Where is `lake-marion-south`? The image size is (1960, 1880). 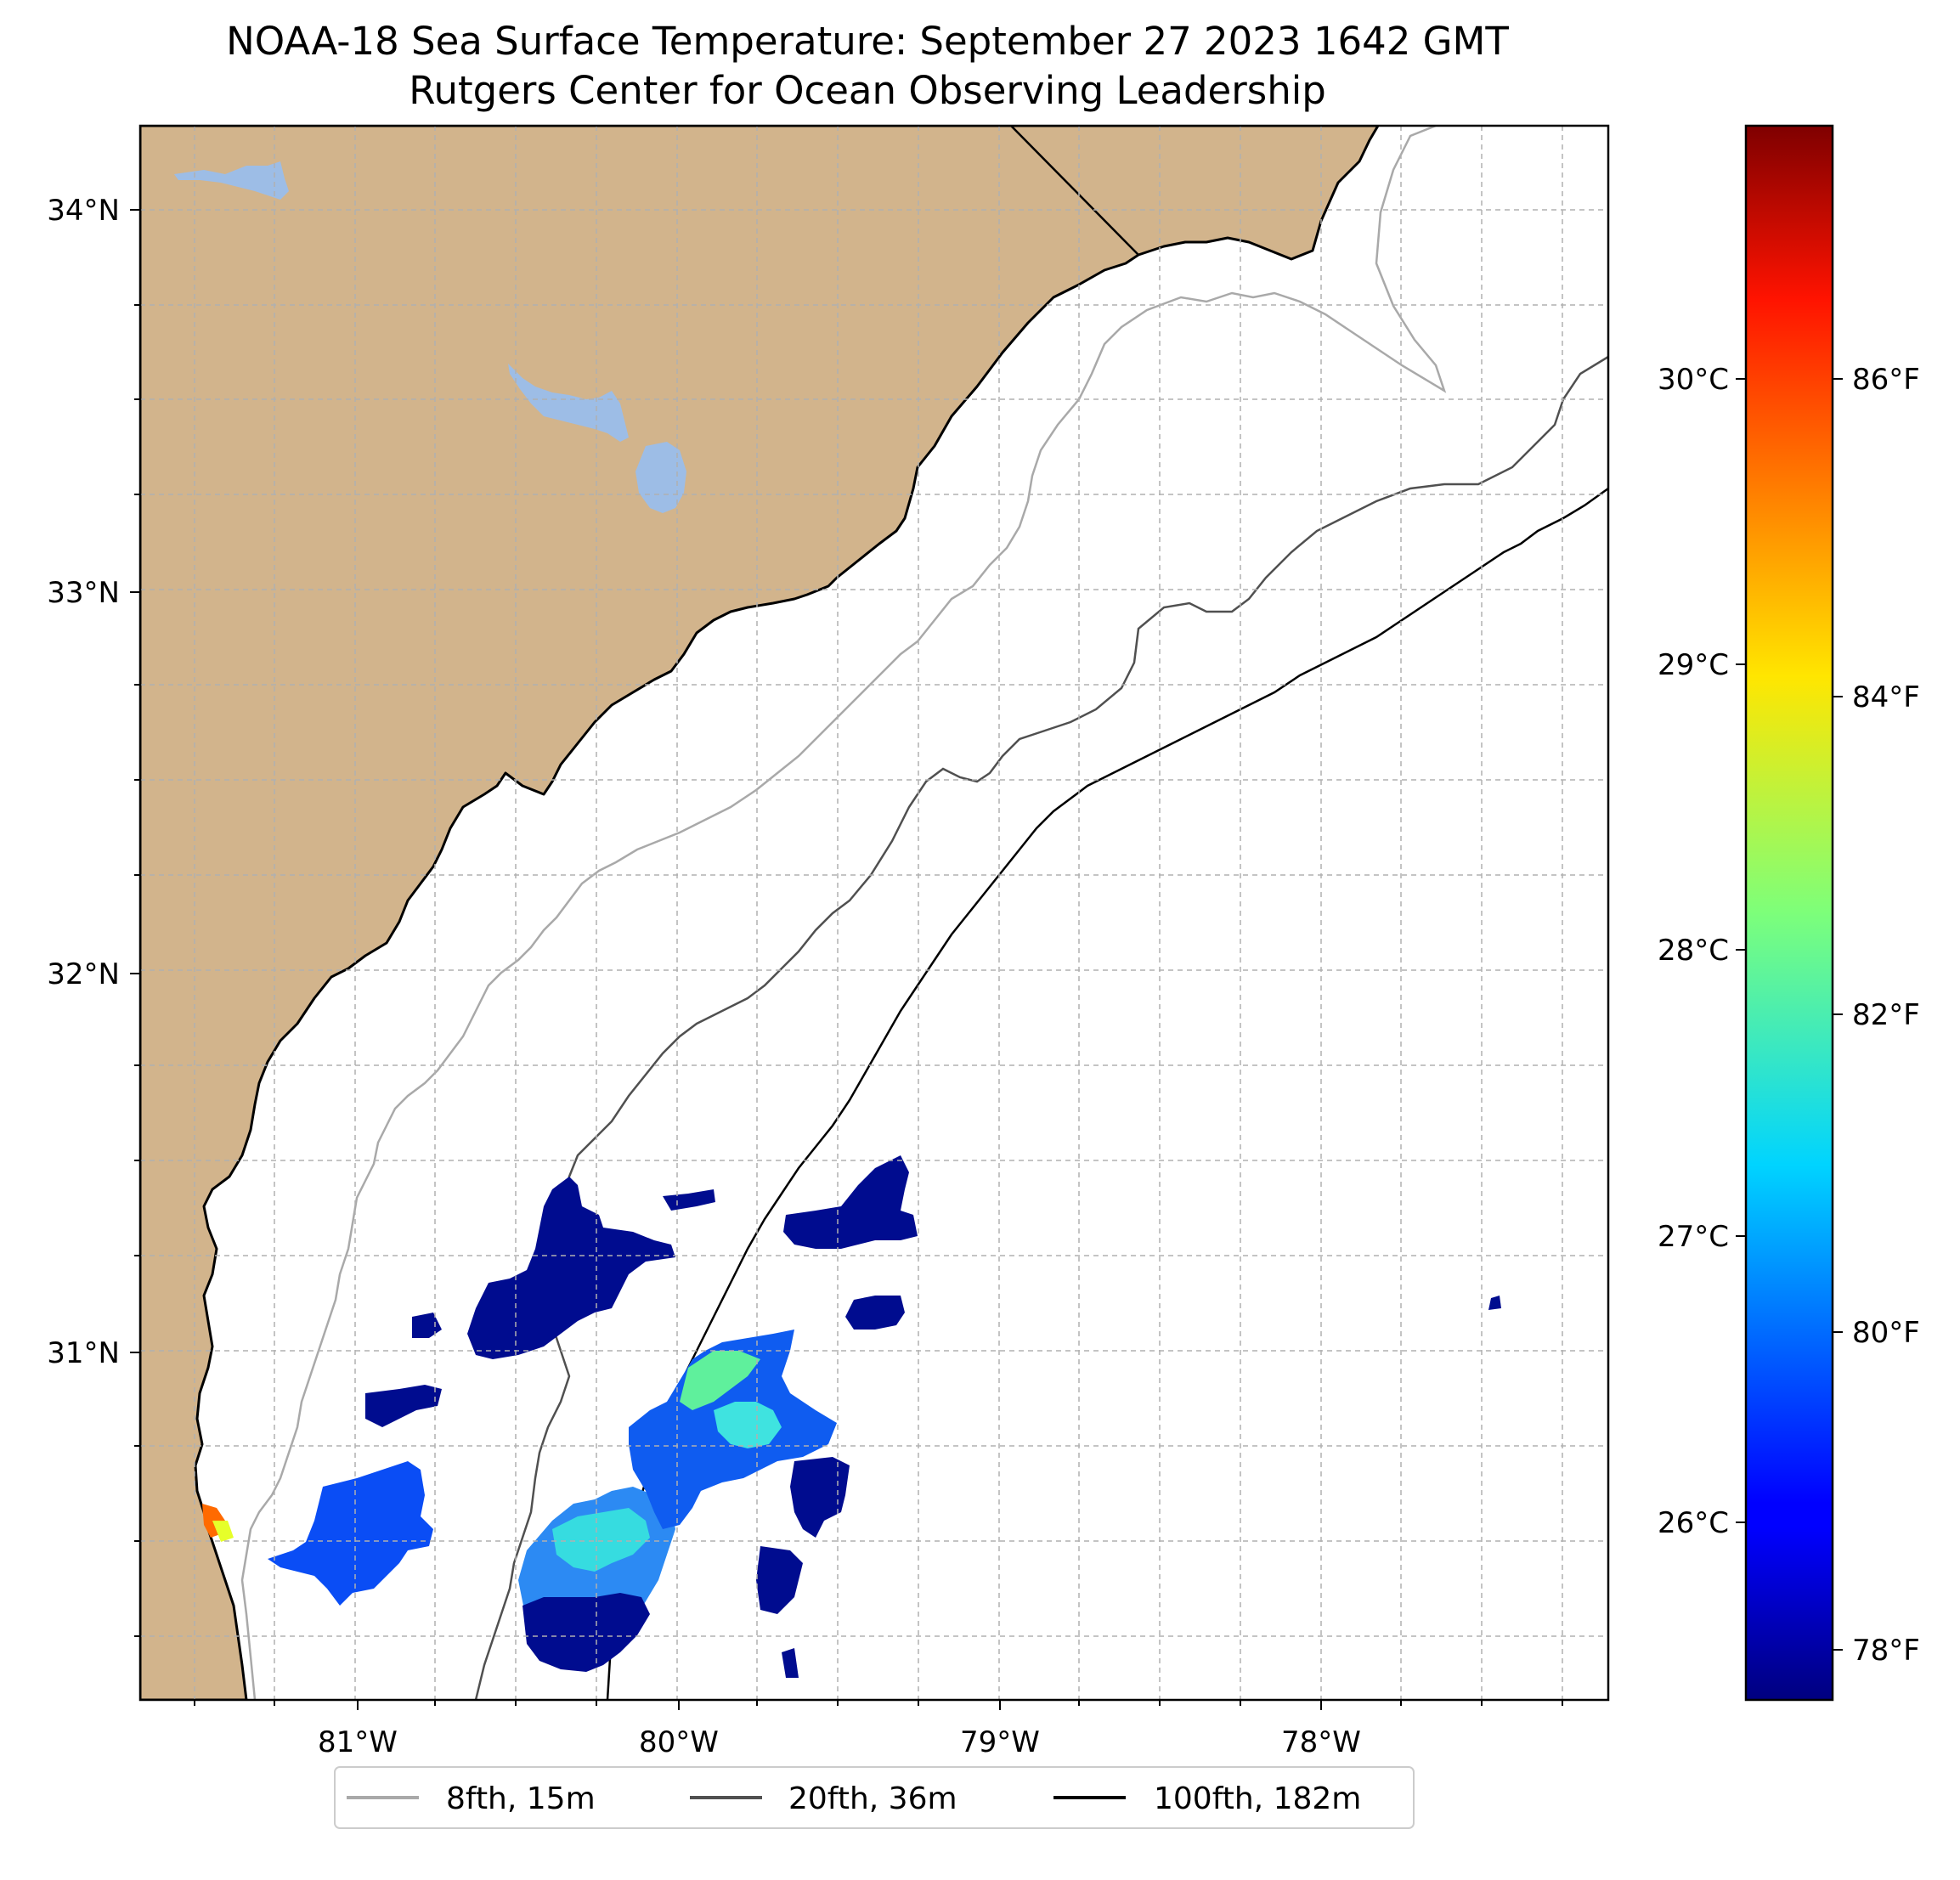
lake-marion-south is located at coordinates (661, 478).